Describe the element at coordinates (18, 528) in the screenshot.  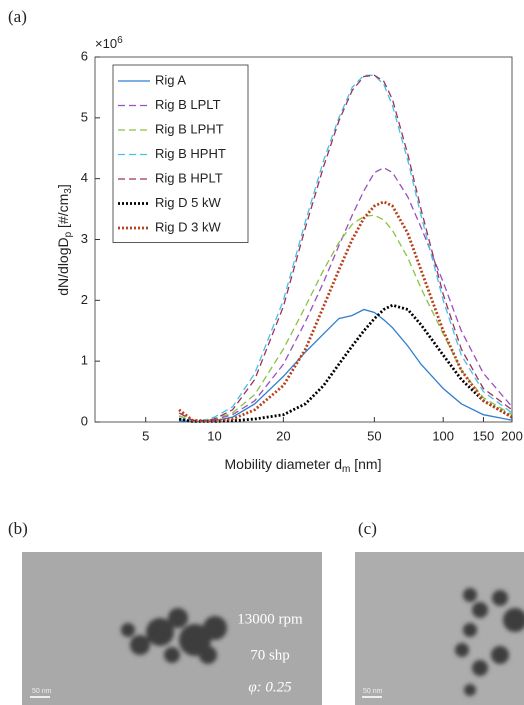
I see `panel-label: (b)` at that location.